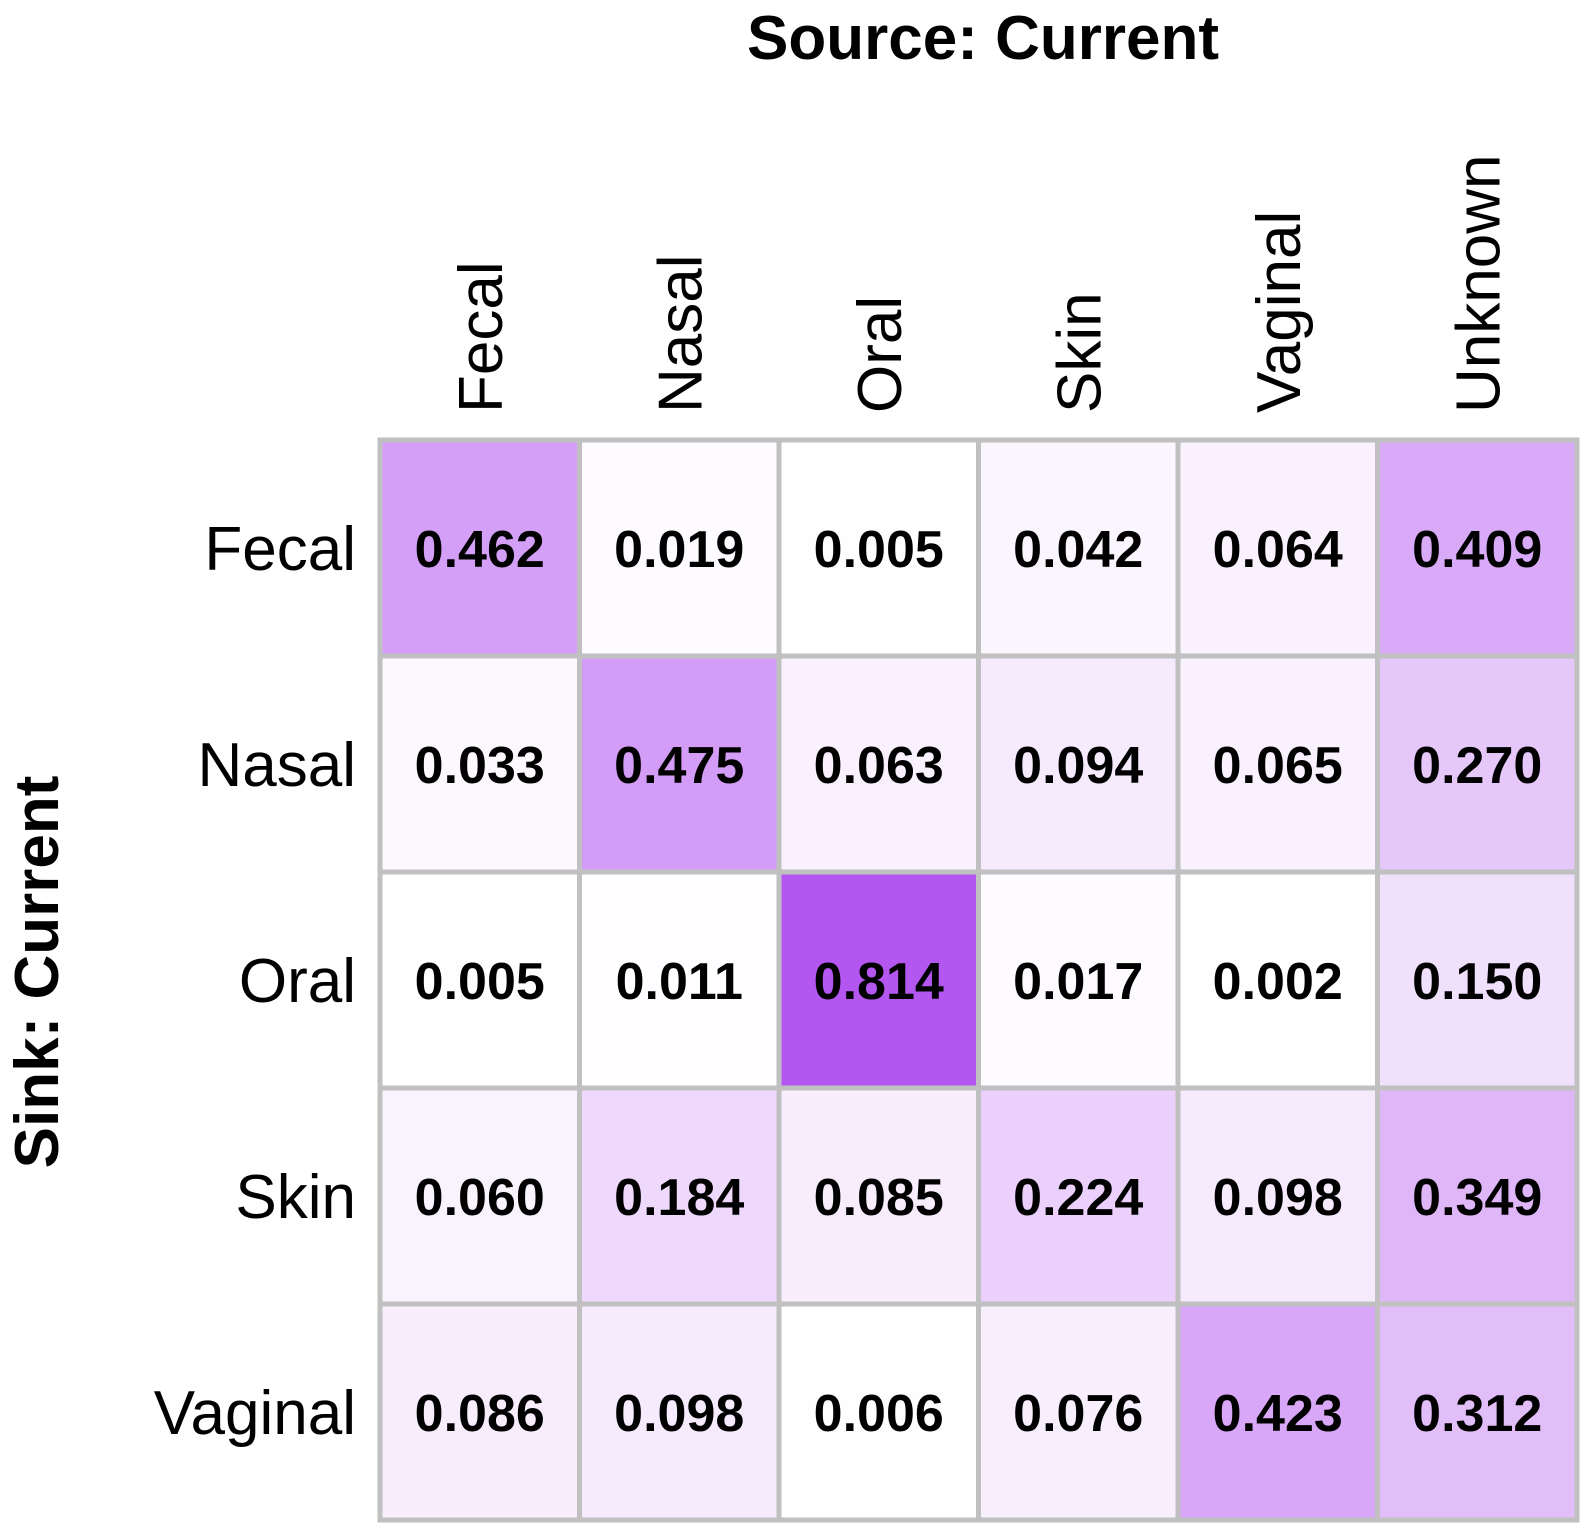 This screenshot has width=1585, height=1525. I want to click on cell-value-label: 0.019, so click(679, 550).